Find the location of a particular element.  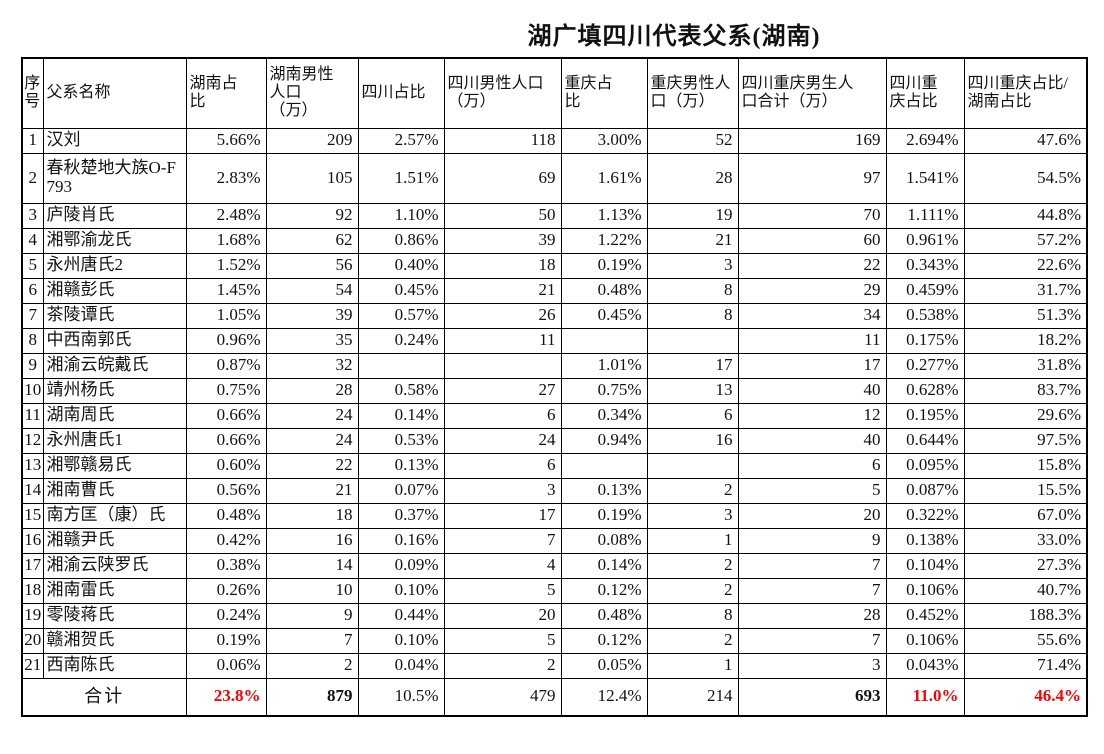

table-row: 16 湘赣尹氏 0.42% 16 0.16% 7 0.08% 1 9 0.138% 33.0% is located at coordinates (554, 540).